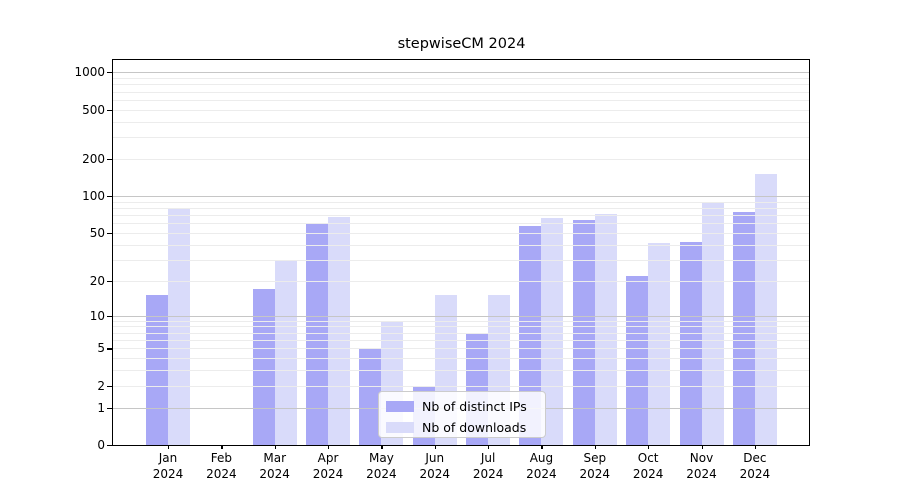  Describe the element at coordinates (101, 385) in the screenshot. I see `y-tick-label: 2` at that location.